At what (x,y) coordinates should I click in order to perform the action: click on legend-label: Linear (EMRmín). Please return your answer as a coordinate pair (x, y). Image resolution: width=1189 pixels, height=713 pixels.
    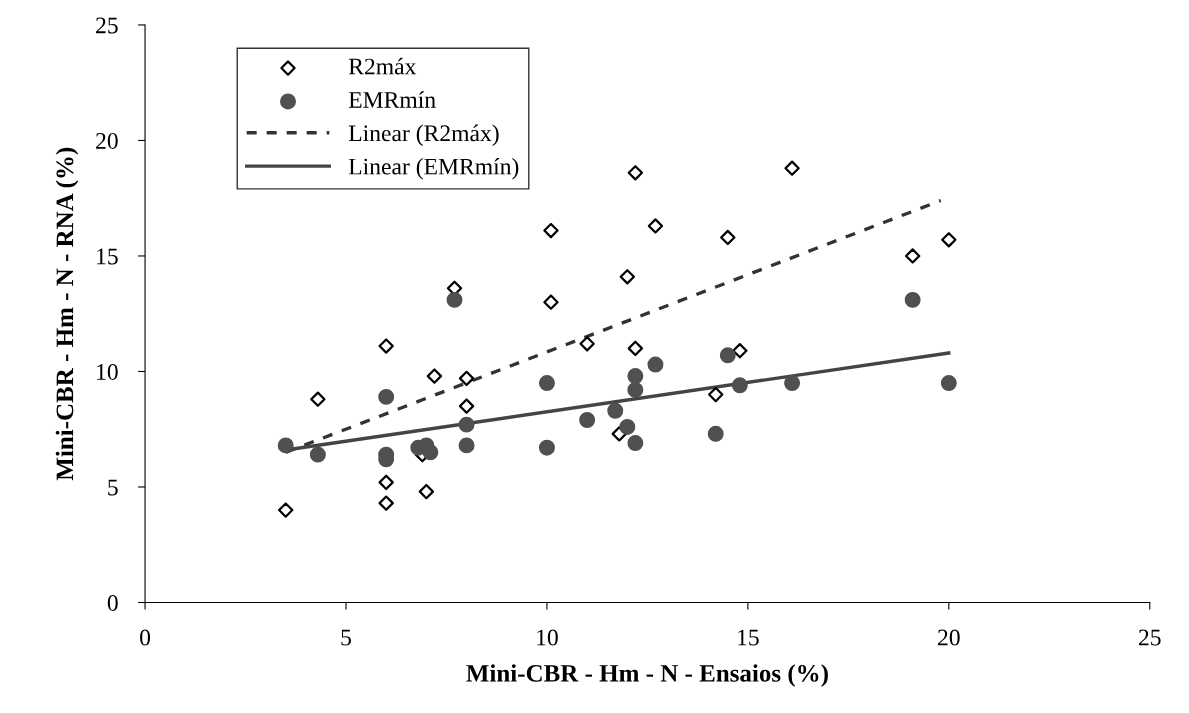
    Looking at the image, I should click on (433, 168).